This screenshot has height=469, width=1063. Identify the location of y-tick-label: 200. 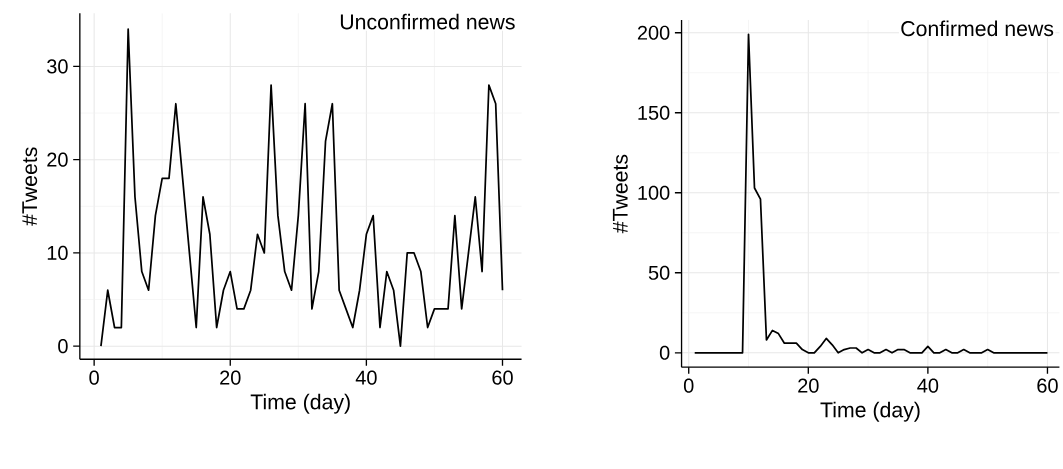
(653, 32).